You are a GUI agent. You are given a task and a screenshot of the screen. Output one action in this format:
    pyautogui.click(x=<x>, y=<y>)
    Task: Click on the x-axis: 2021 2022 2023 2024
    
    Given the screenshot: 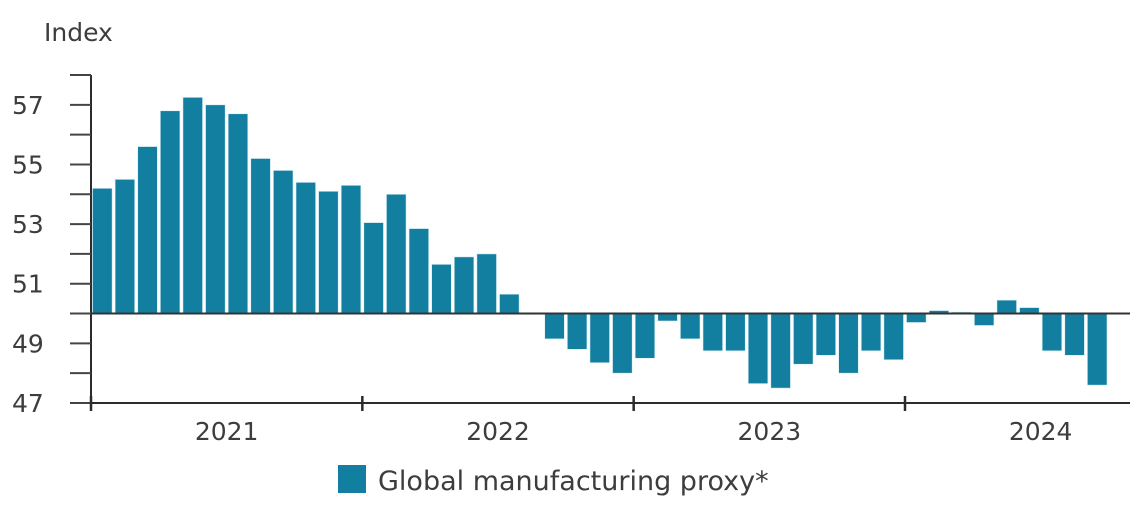 What is the action you would take?
    pyautogui.click(x=609, y=421)
    